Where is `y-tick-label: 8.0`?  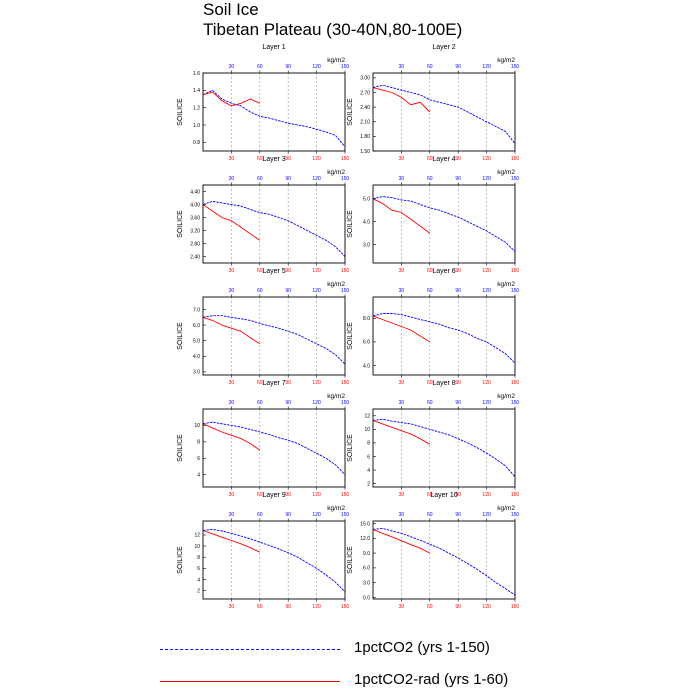 y-tick-label: 8.0 is located at coordinates (366, 319).